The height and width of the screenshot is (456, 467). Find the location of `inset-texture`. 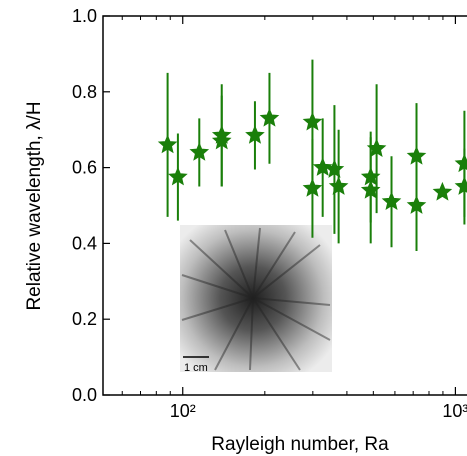

inset-texture is located at coordinates (256, 299).